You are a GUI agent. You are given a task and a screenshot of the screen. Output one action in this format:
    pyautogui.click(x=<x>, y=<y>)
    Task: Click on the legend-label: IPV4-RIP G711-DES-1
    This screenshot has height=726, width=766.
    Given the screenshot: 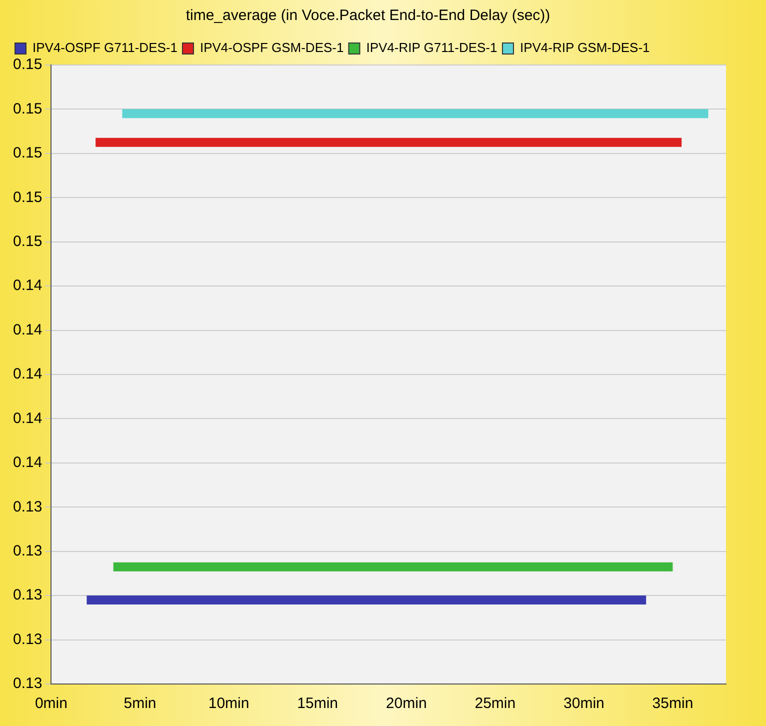 What is the action you would take?
    pyautogui.click(x=432, y=48)
    